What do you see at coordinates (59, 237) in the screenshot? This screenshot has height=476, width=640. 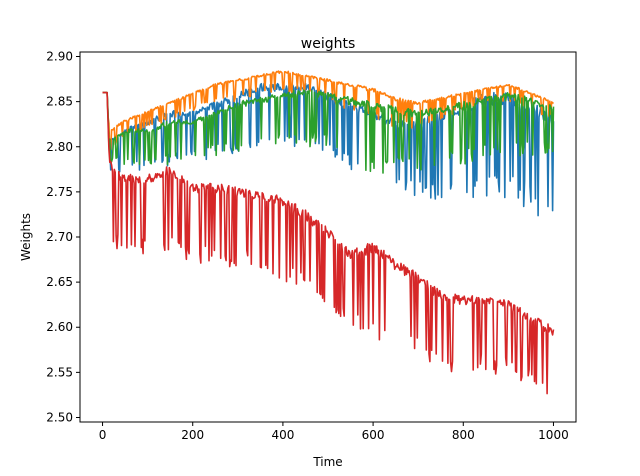 I see `y-tick-label: 2.70` at bounding box center [59, 237].